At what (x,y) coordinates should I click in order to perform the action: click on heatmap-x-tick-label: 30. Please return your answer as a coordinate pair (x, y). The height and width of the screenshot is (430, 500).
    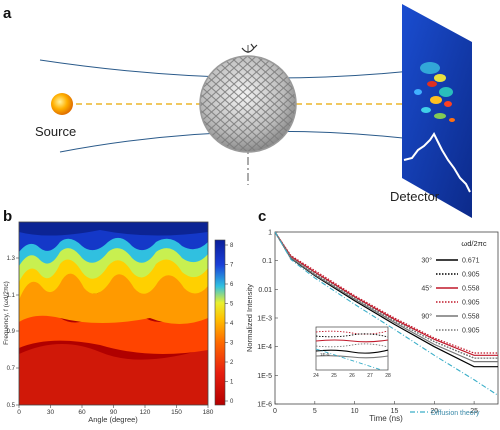
    Looking at the image, I should click on (51, 412).